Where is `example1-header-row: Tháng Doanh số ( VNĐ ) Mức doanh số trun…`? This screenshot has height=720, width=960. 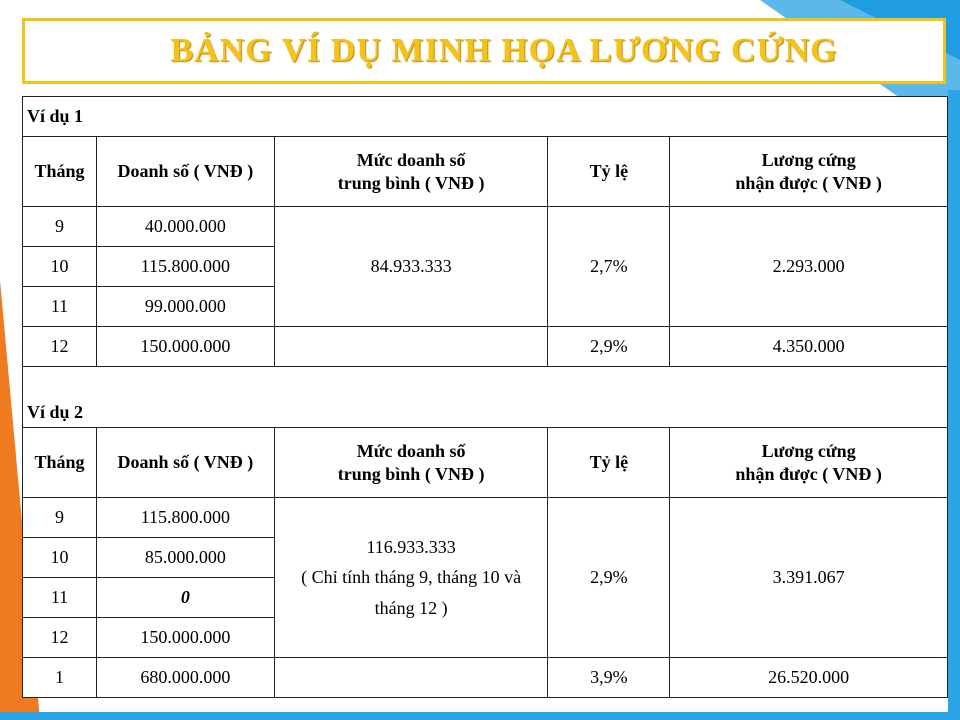 example1-header-row: Tháng Doanh số ( VNĐ ) Mức doanh số trun… is located at coordinates (485, 171).